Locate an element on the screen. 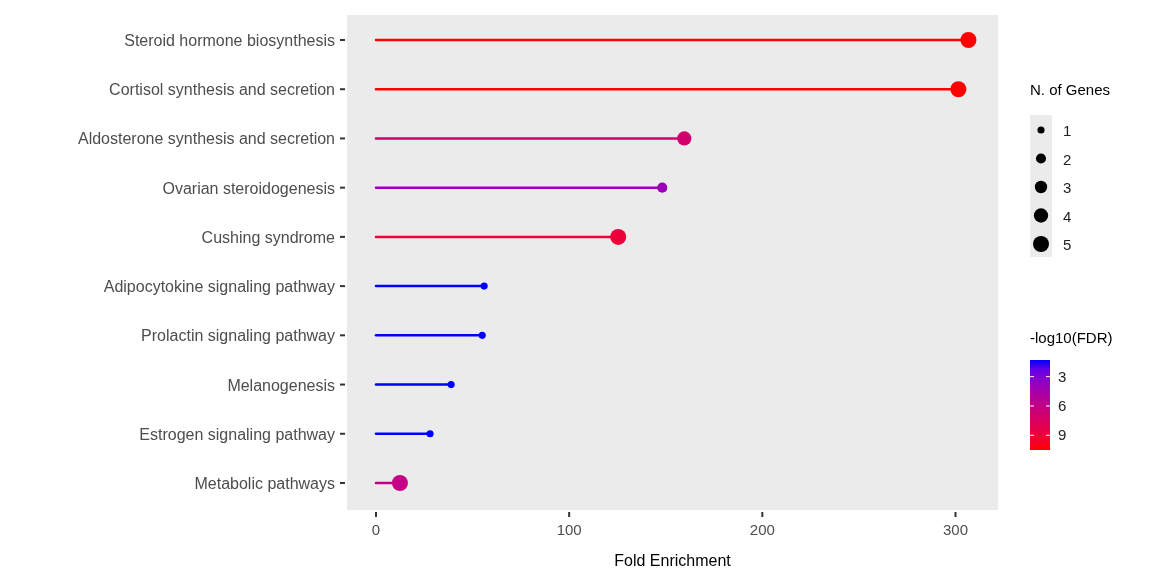 The height and width of the screenshot is (574, 1160). x-axis-title: Fold Enrichment is located at coordinates (673, 560).